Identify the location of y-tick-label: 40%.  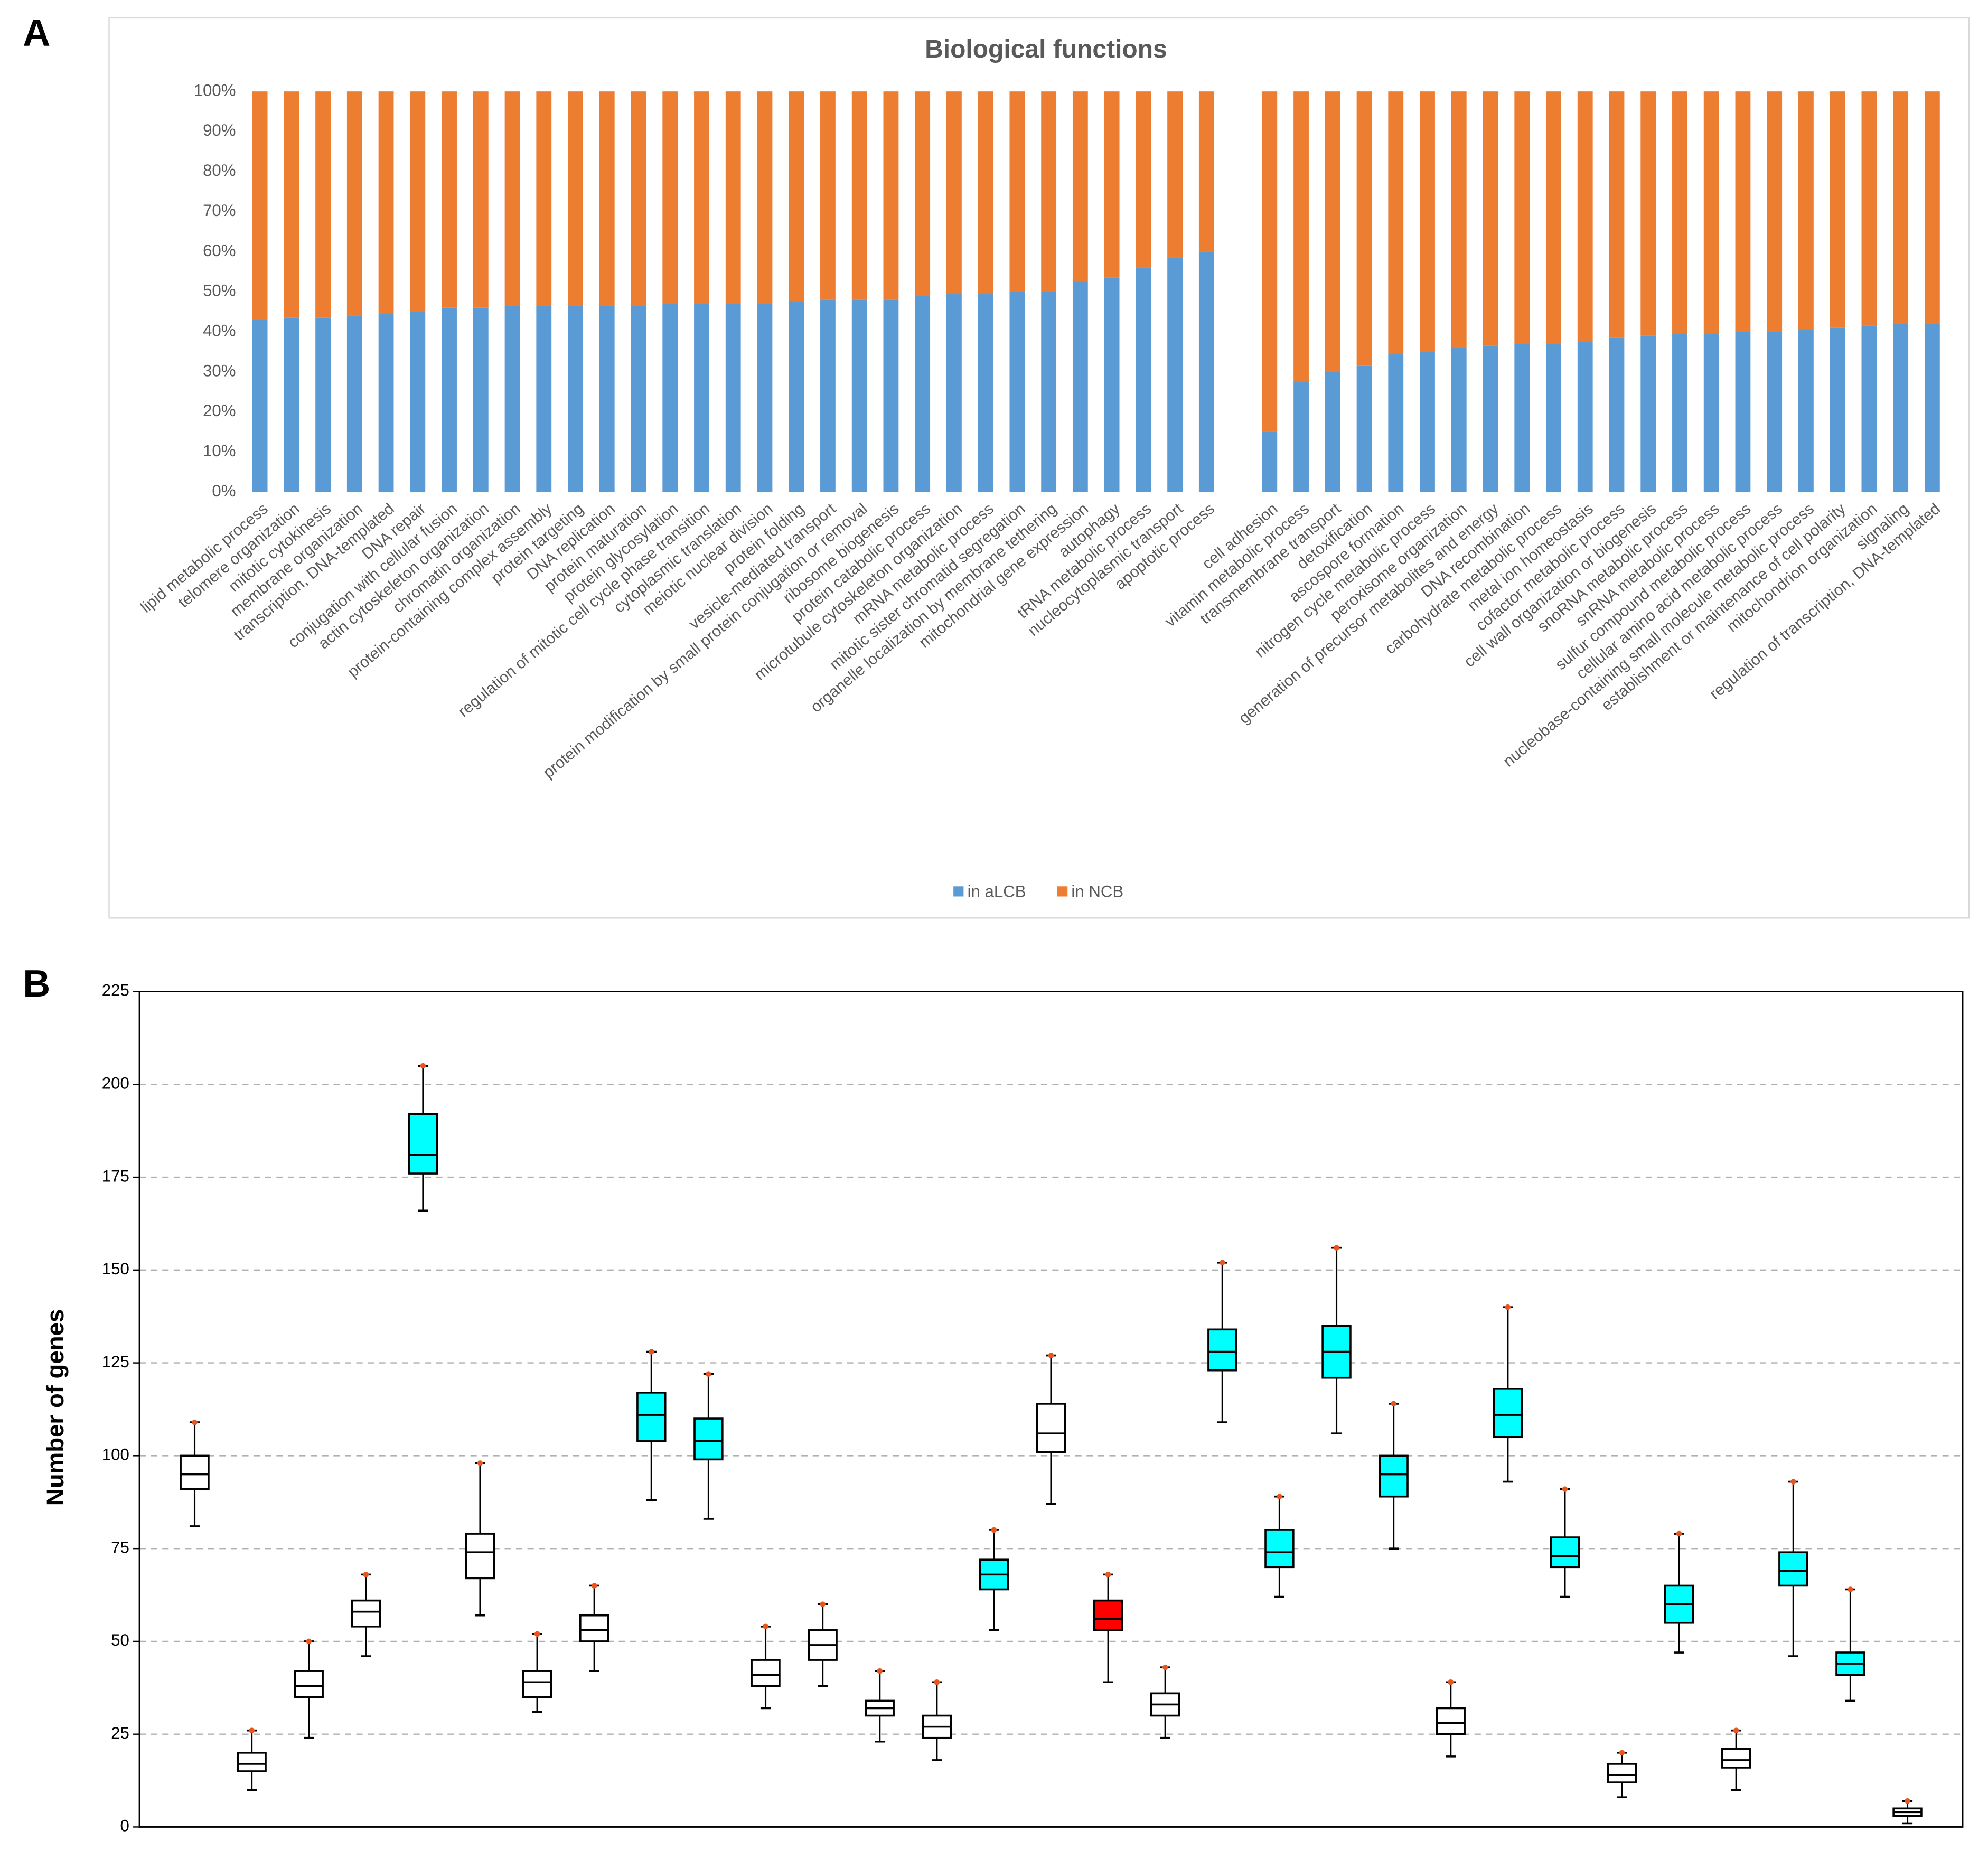
(219, 331).